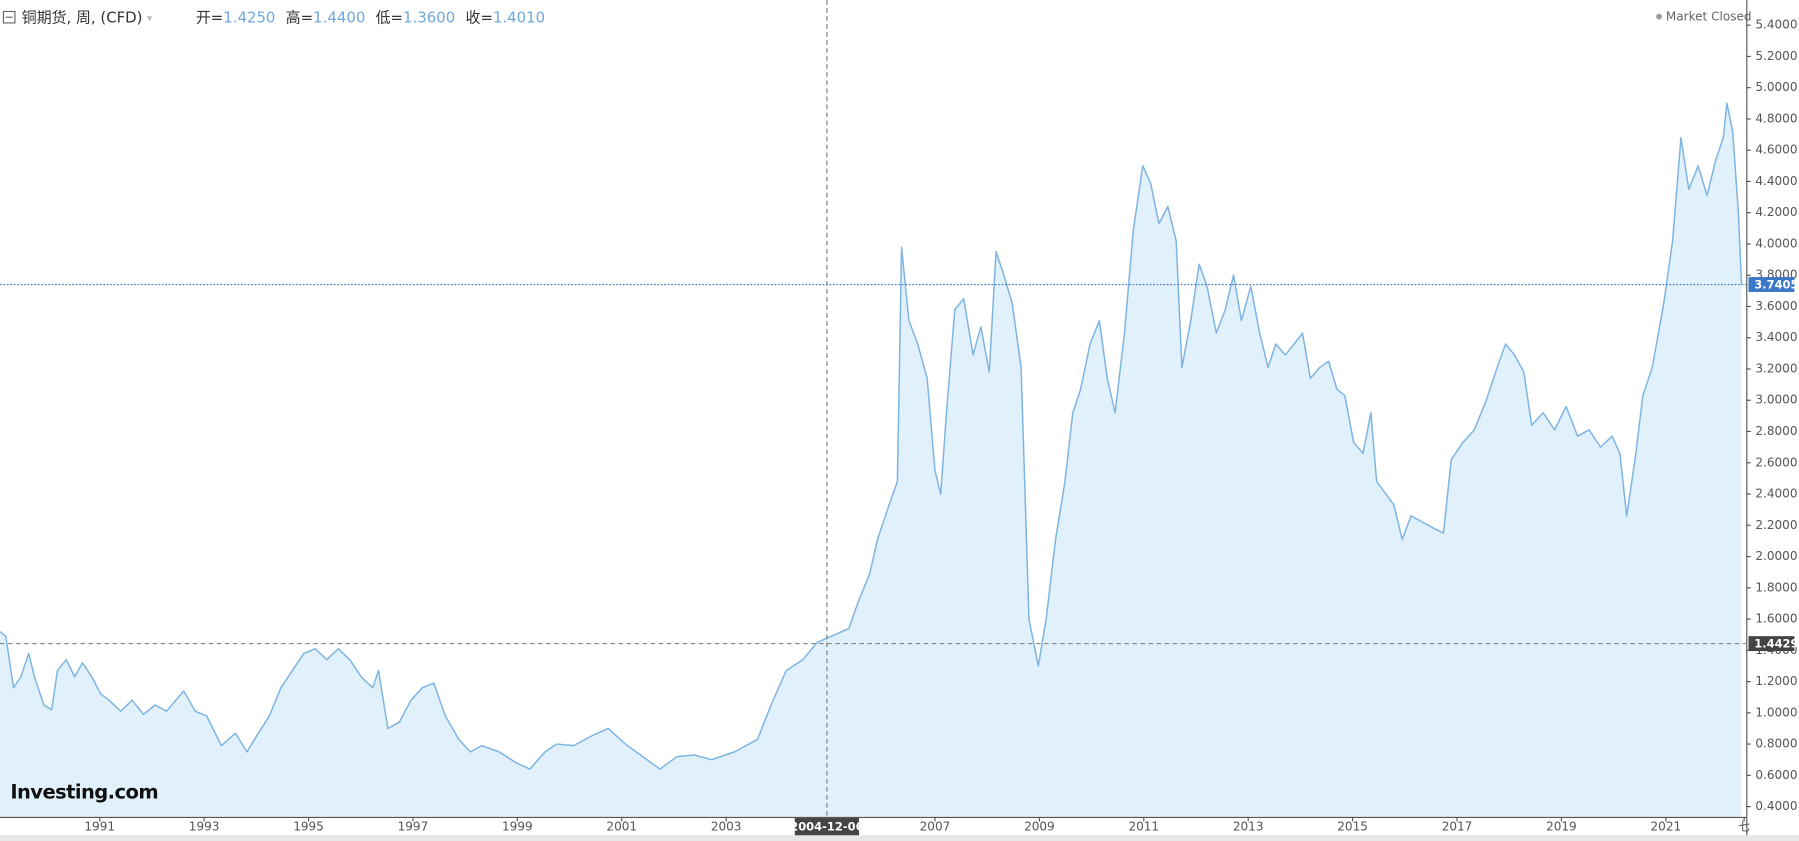 The height and width of the screenshot is (841, 1799). Describe the element at coordinates (204, 827) in the screenshot. I see `x-tick-label: 1993` at that location.